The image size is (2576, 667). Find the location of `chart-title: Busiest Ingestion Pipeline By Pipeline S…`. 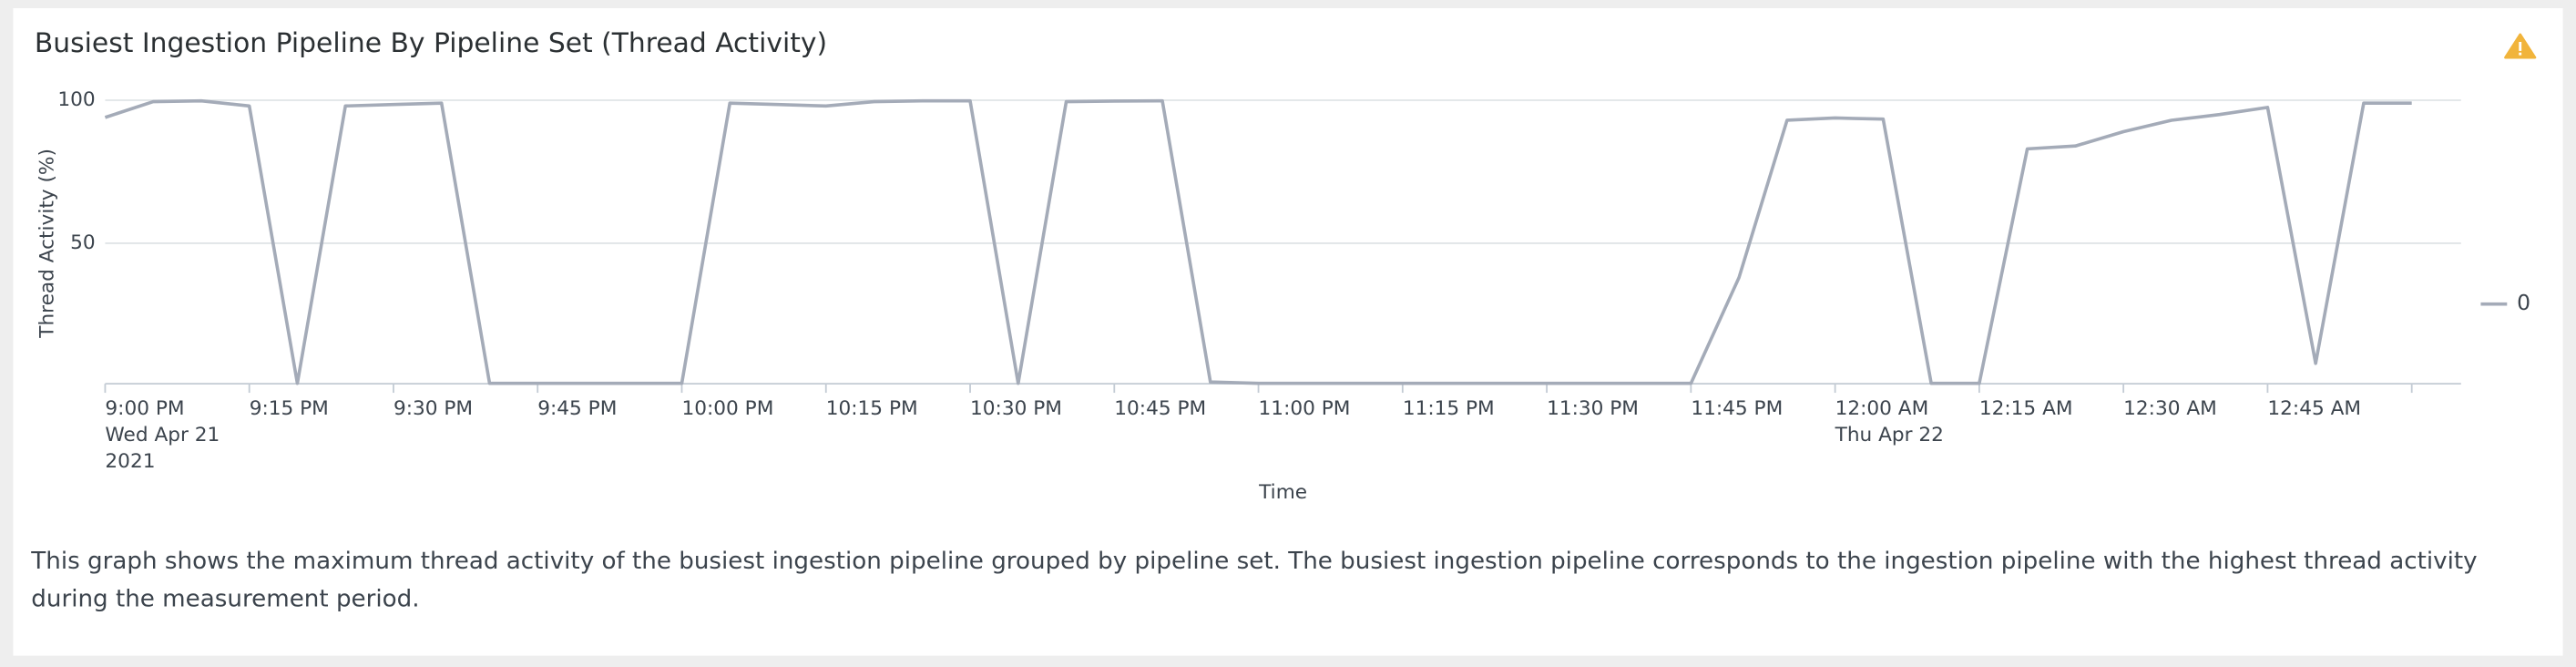

chart-title: Busiest Ingestion Pipeline By Pipeline S… is located at coordinates (431, 43).